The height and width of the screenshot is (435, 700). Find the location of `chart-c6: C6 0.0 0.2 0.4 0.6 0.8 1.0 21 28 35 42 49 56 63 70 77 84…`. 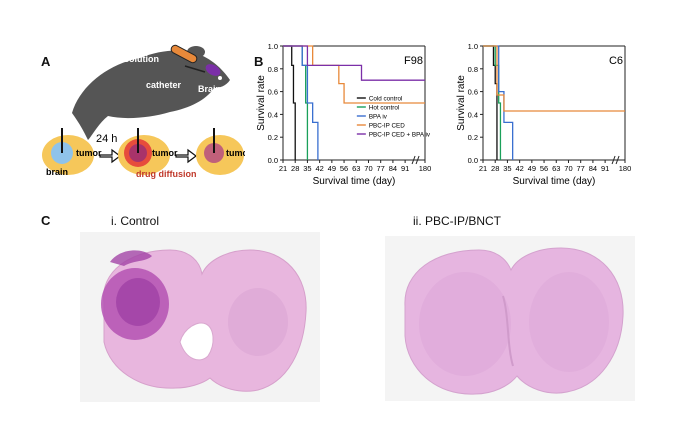

chart-c6: C6 0.0 0.2 0.4 0.6 0.8 1.0 21 28 35 42 49 56 63 70 77 84… is located at coordinates (544, 114).